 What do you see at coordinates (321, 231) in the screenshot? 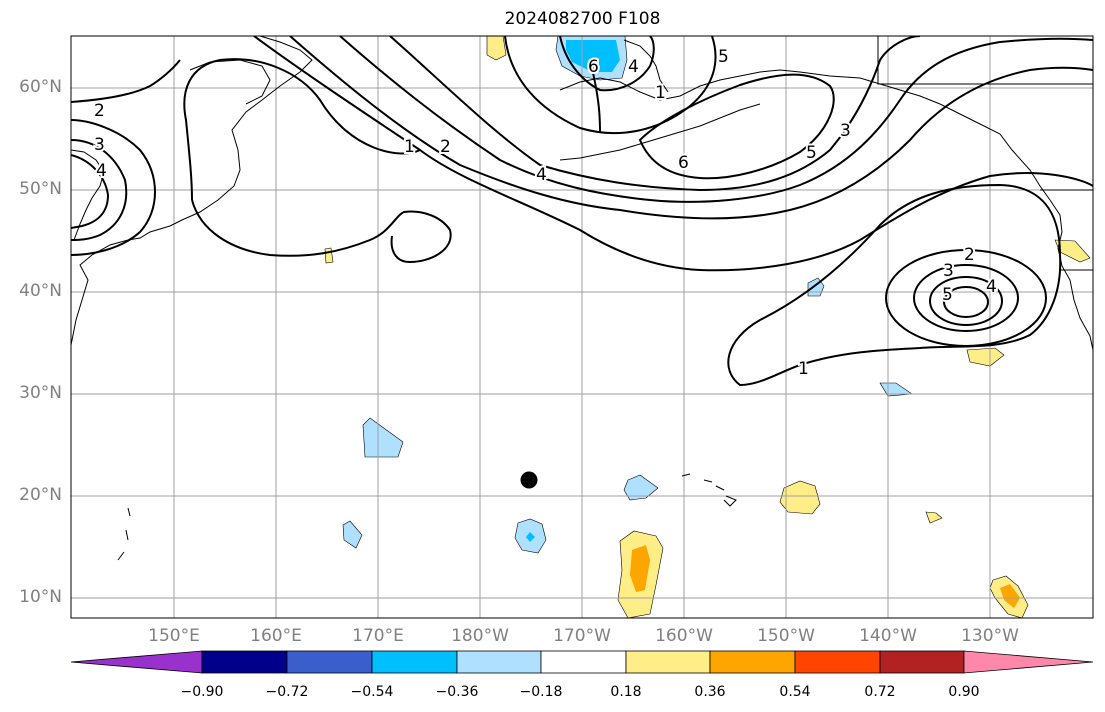
I see `contour-west-bulge` at bounding box center [321, 231].